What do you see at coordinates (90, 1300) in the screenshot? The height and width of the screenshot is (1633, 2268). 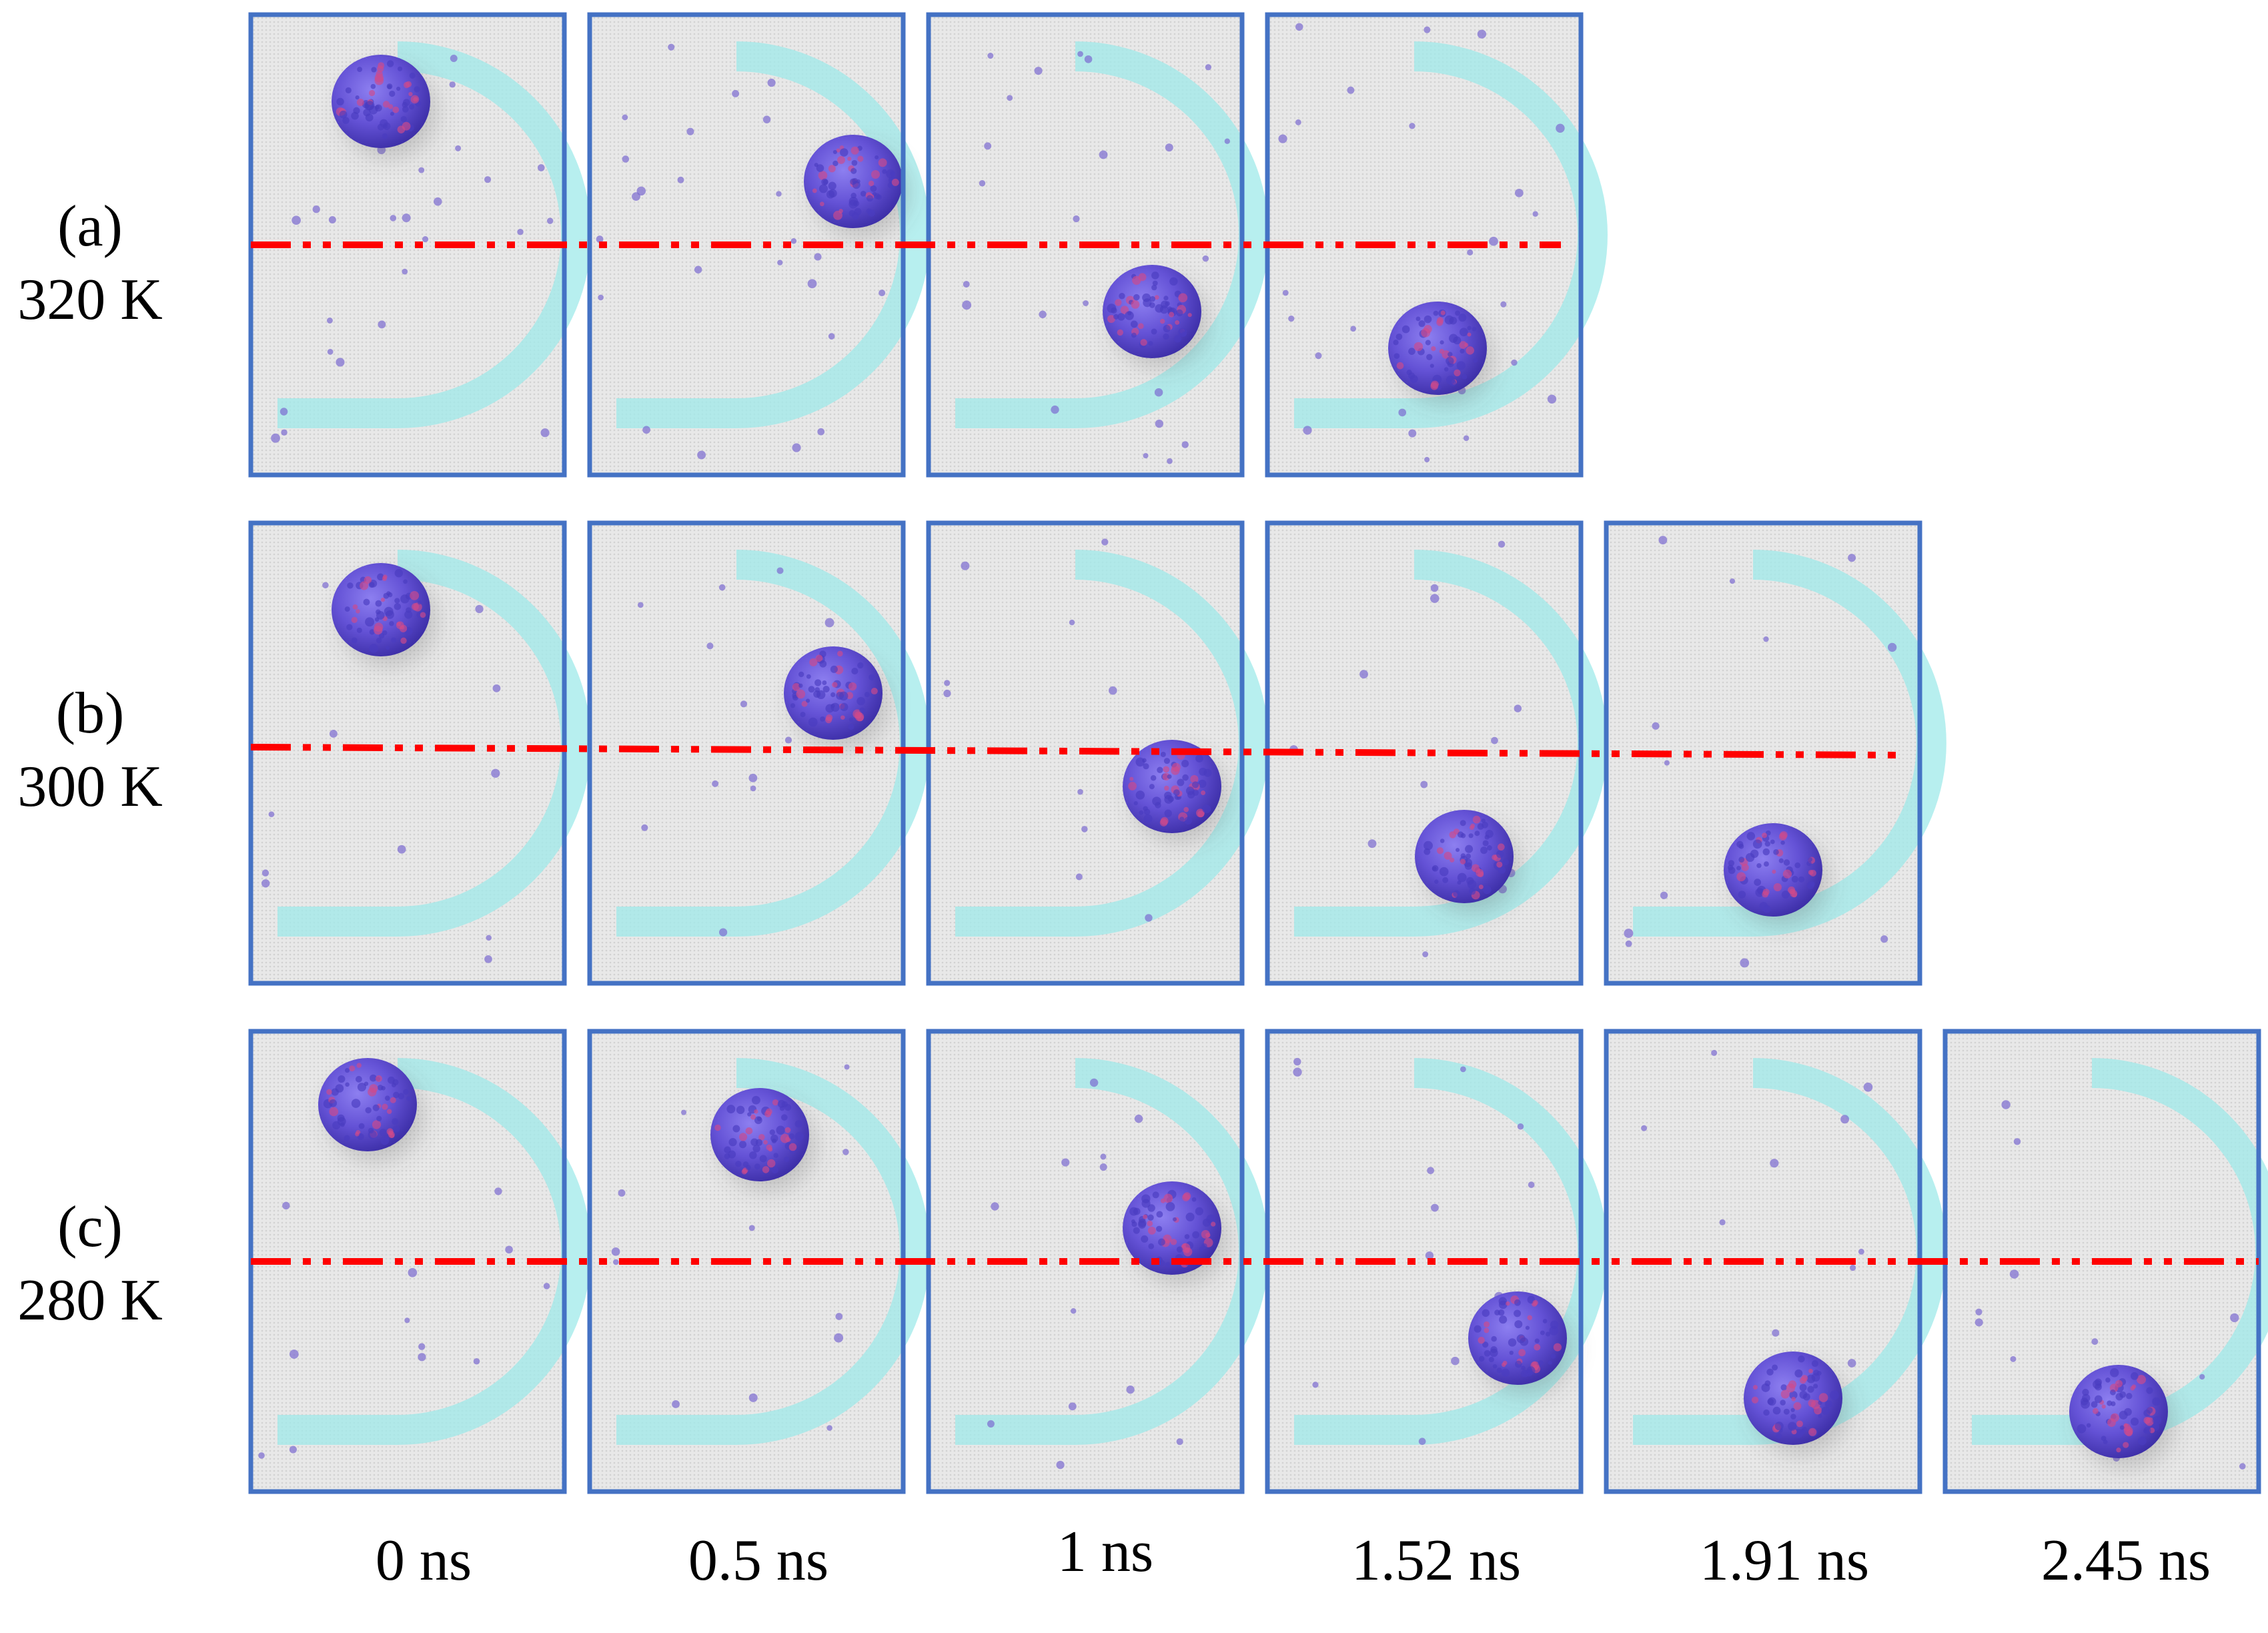 I see `row-c-temperature: 280 K` at bounding box center [90, 1300].